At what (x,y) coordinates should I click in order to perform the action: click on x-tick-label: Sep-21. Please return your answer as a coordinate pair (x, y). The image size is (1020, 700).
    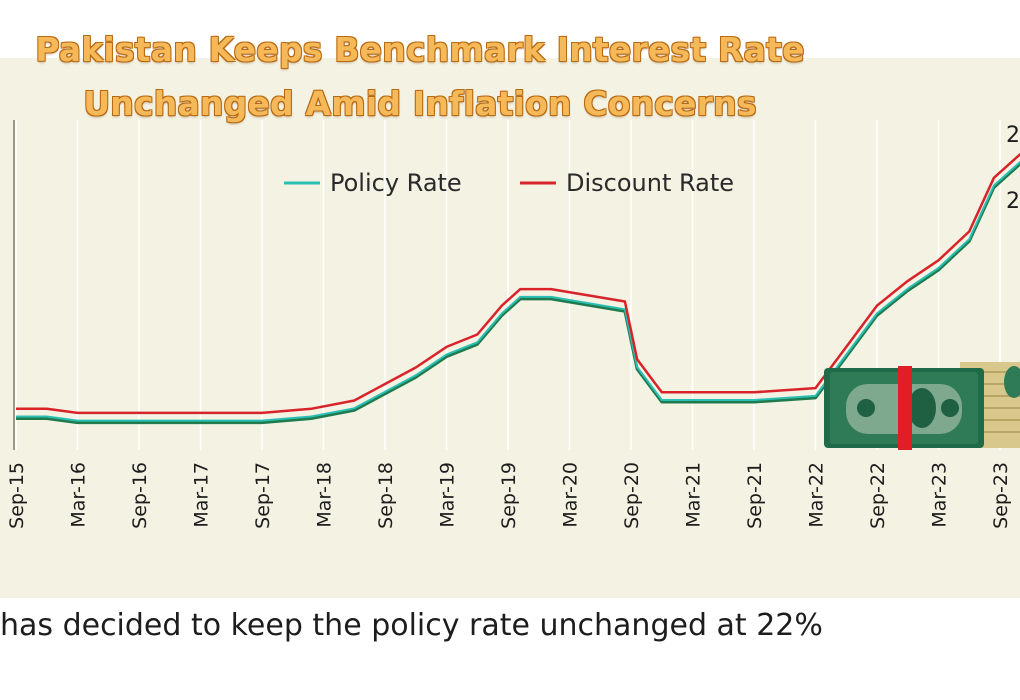
    Looking at the image, I should click on (755, 495).